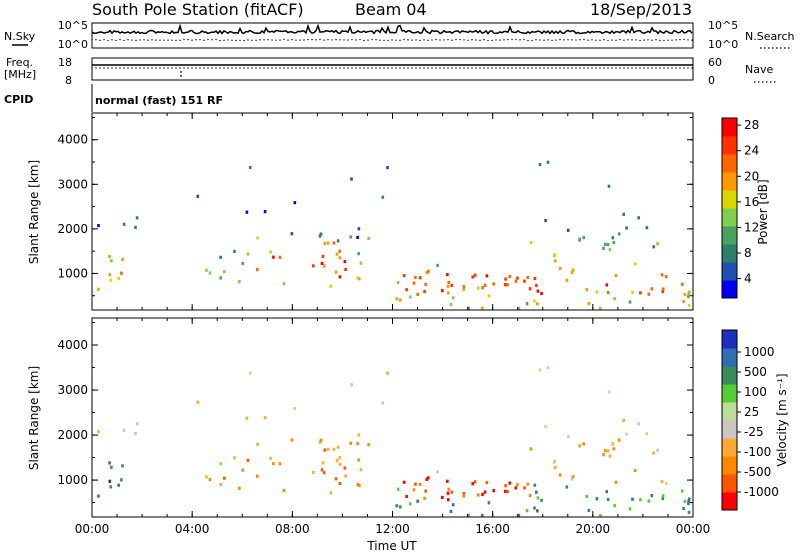 Image resolution: width=800 pixels, height=554 pixels. I want to click on nave-label: Nave, so click(759, 69).